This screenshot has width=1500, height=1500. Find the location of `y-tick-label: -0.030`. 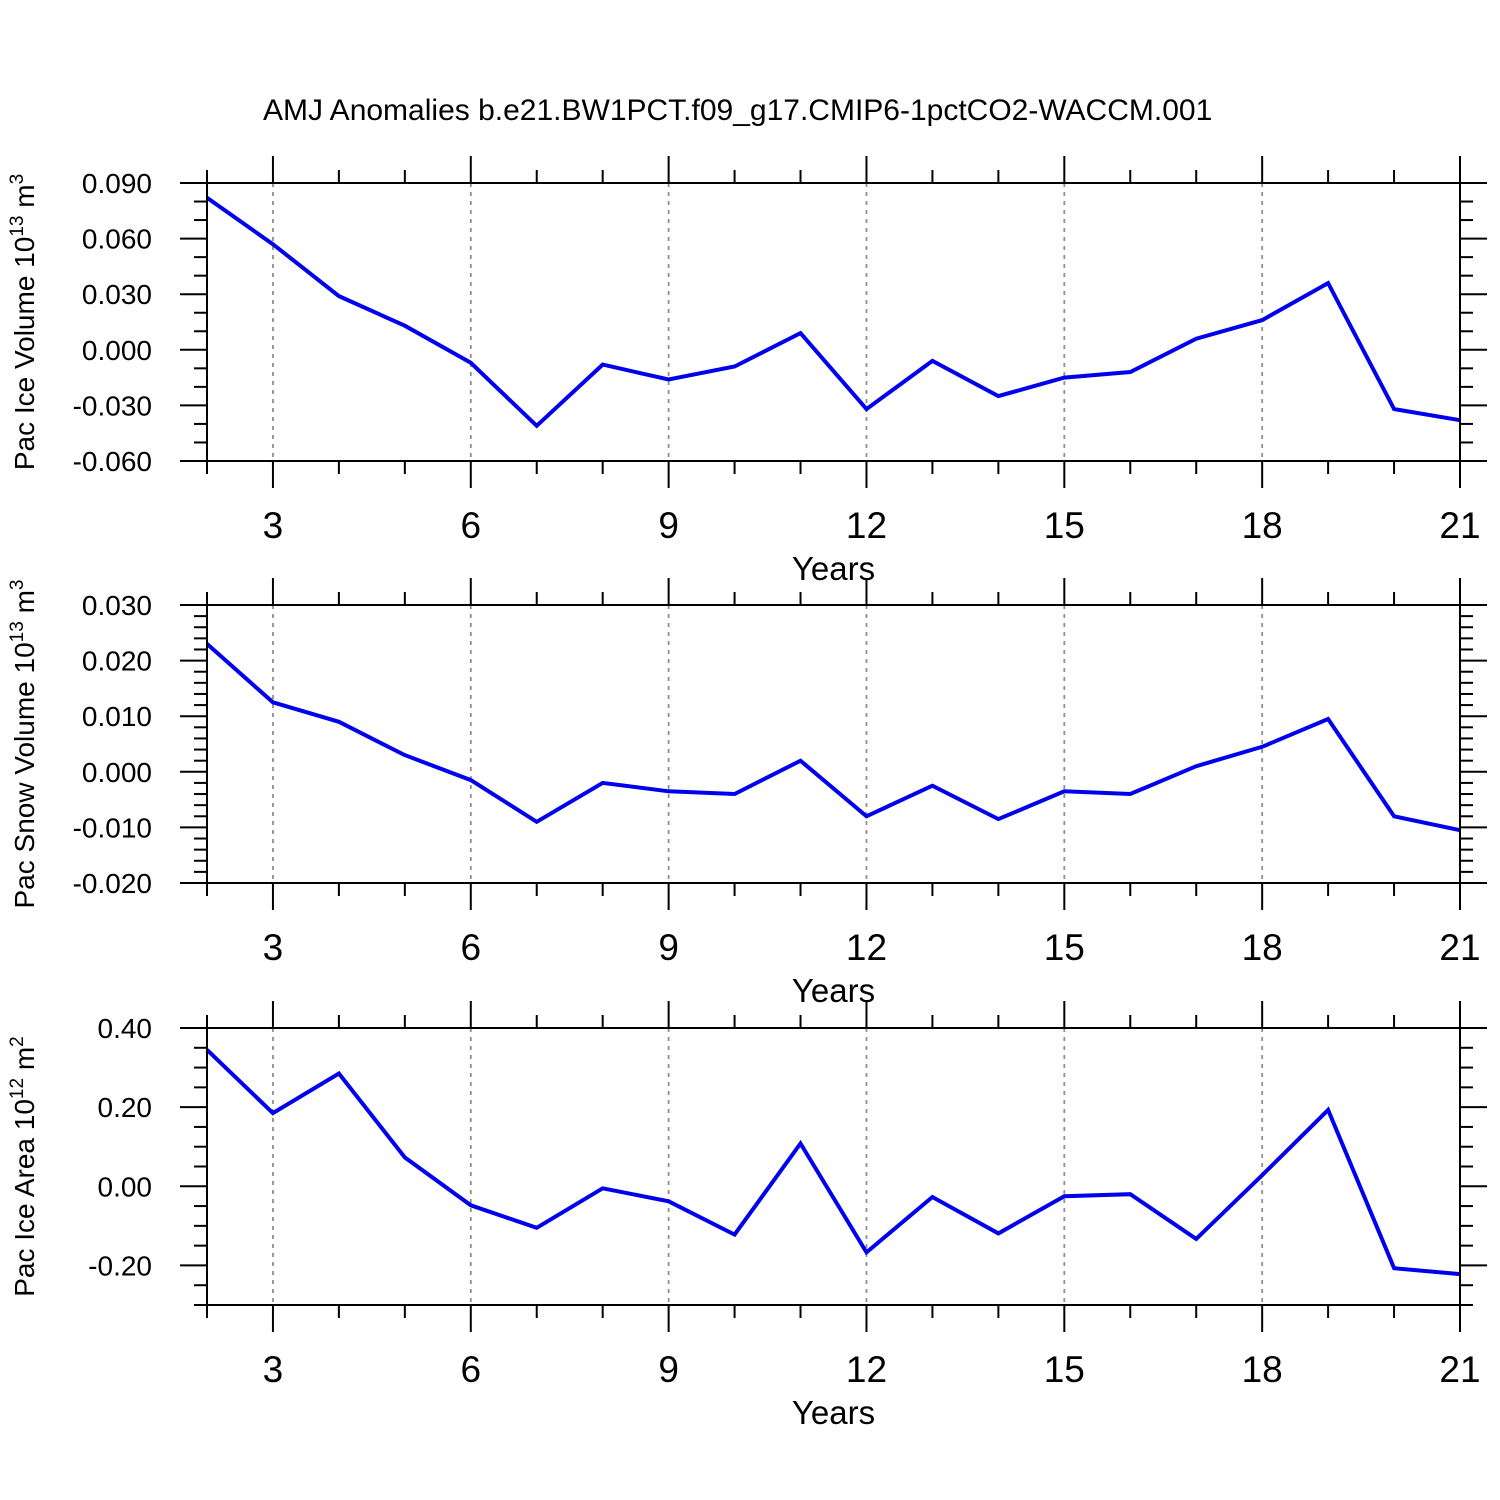

y-tick-label: -0.030 is located at coordinates (112, 405).